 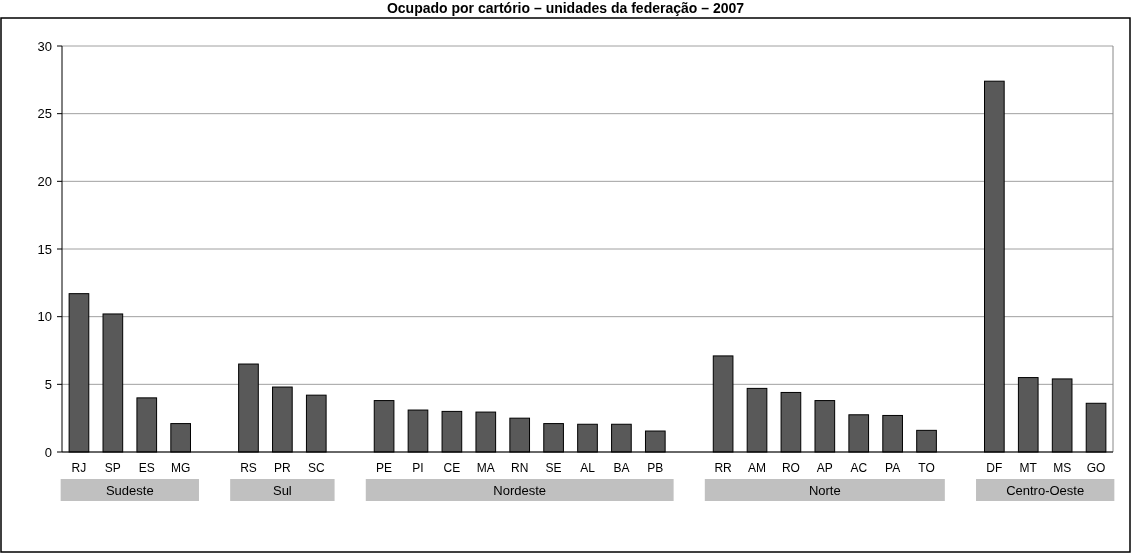 I want to click on text: Nordeste, so click(x=520, y=490).